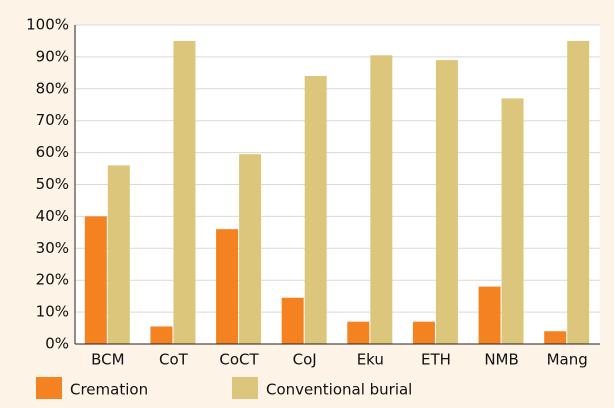  I want to click on x-tick-label: BCM, so click(107, 360).